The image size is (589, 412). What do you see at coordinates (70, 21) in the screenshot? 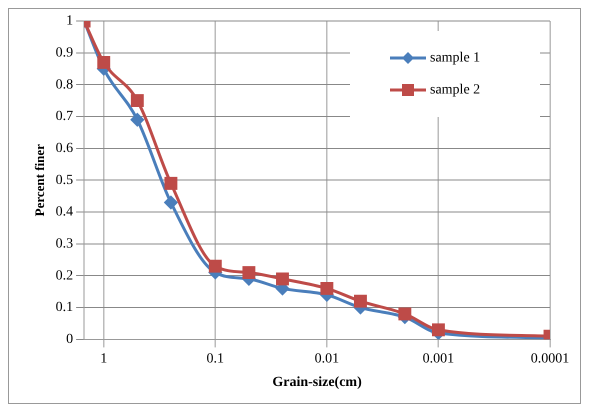
I see `y-tick-label: 1` at bounding box center [70, 21].